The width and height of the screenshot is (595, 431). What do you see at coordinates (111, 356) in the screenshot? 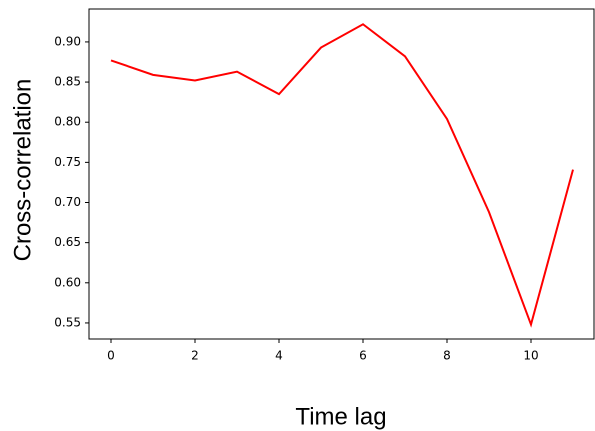
I see `x-tick-label: 0` at bounding box center [111, 356].